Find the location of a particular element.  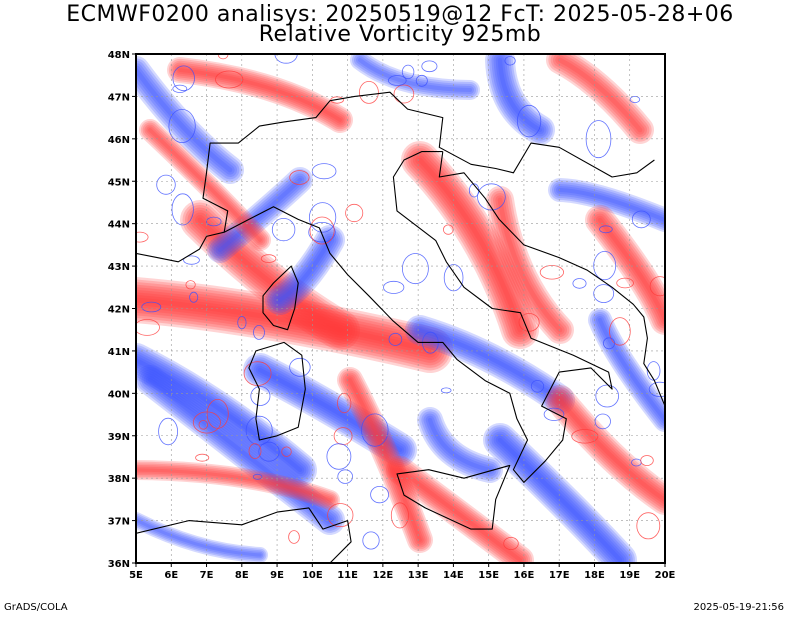

latitude-tick-label: 36N is located at coordinates (119, 564).